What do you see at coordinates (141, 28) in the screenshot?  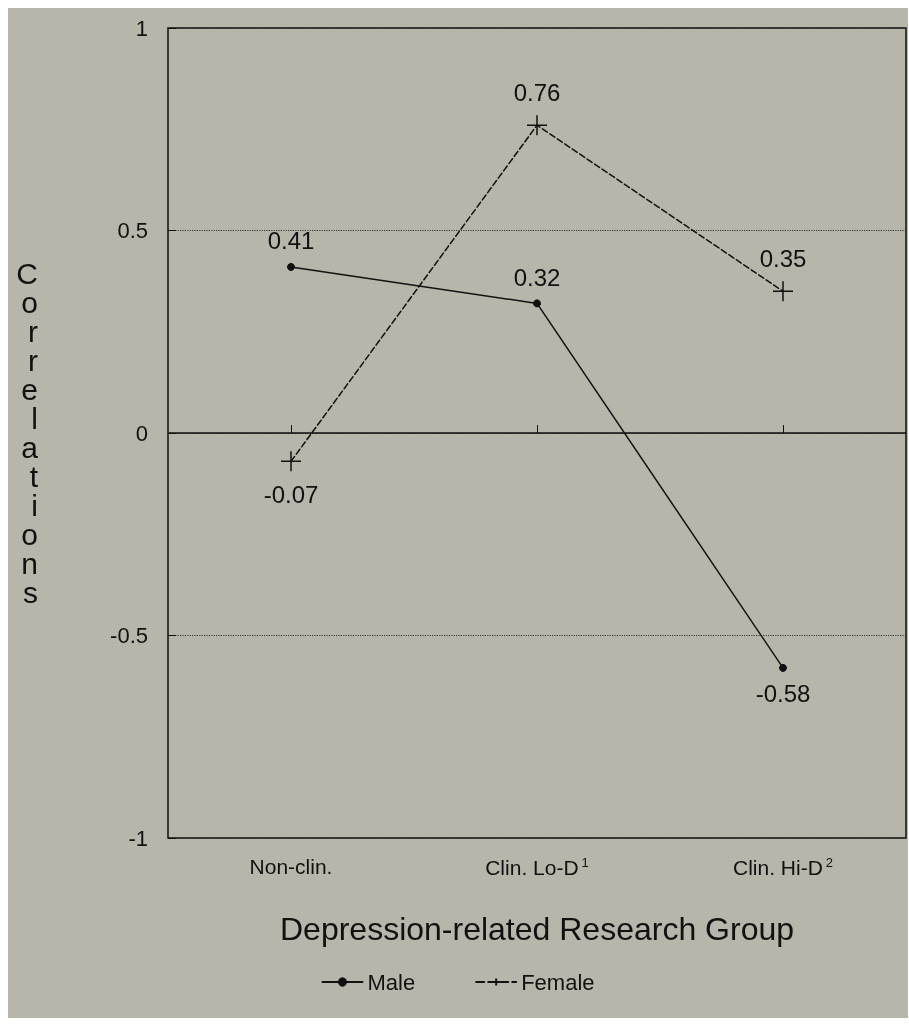 I see `y-tick-label: 1` at bounding box center [141, 28].